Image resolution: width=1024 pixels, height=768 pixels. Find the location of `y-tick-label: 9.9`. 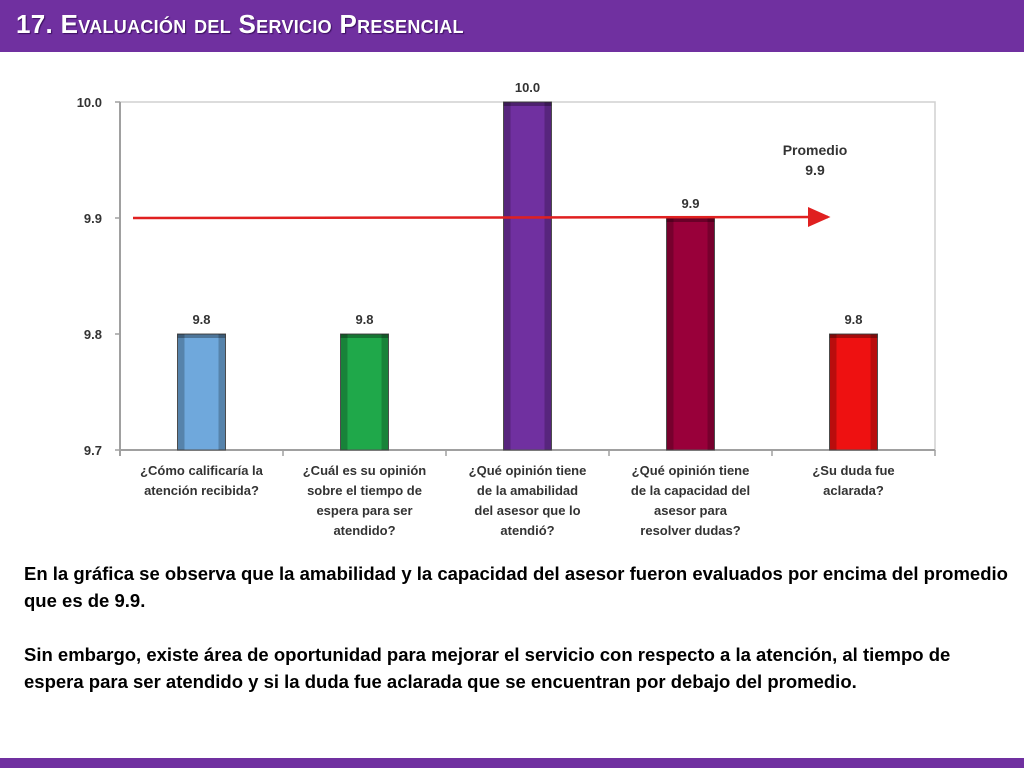

y-tick-label: 9.9 is located at coordinates (93, 218).